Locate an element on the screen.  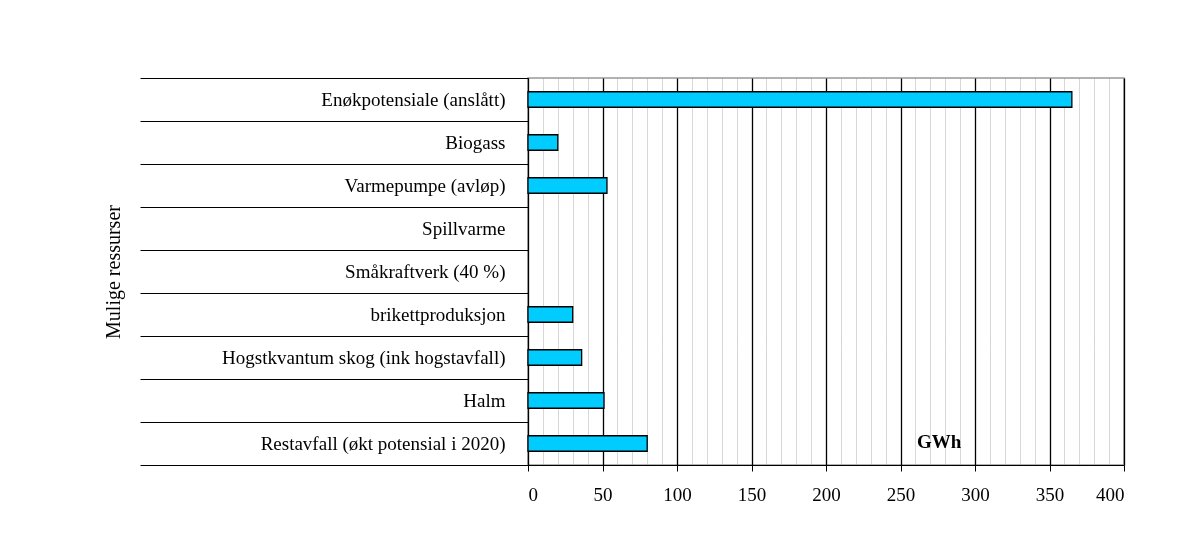
y-tick-label: Småkraftverk (40 %) is located at coordinates (425, 272).